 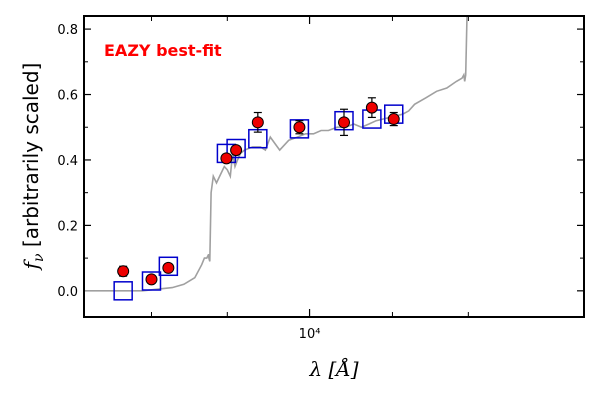 I want to click on y-tick-label: 0.8, so click(x=67, y=30).